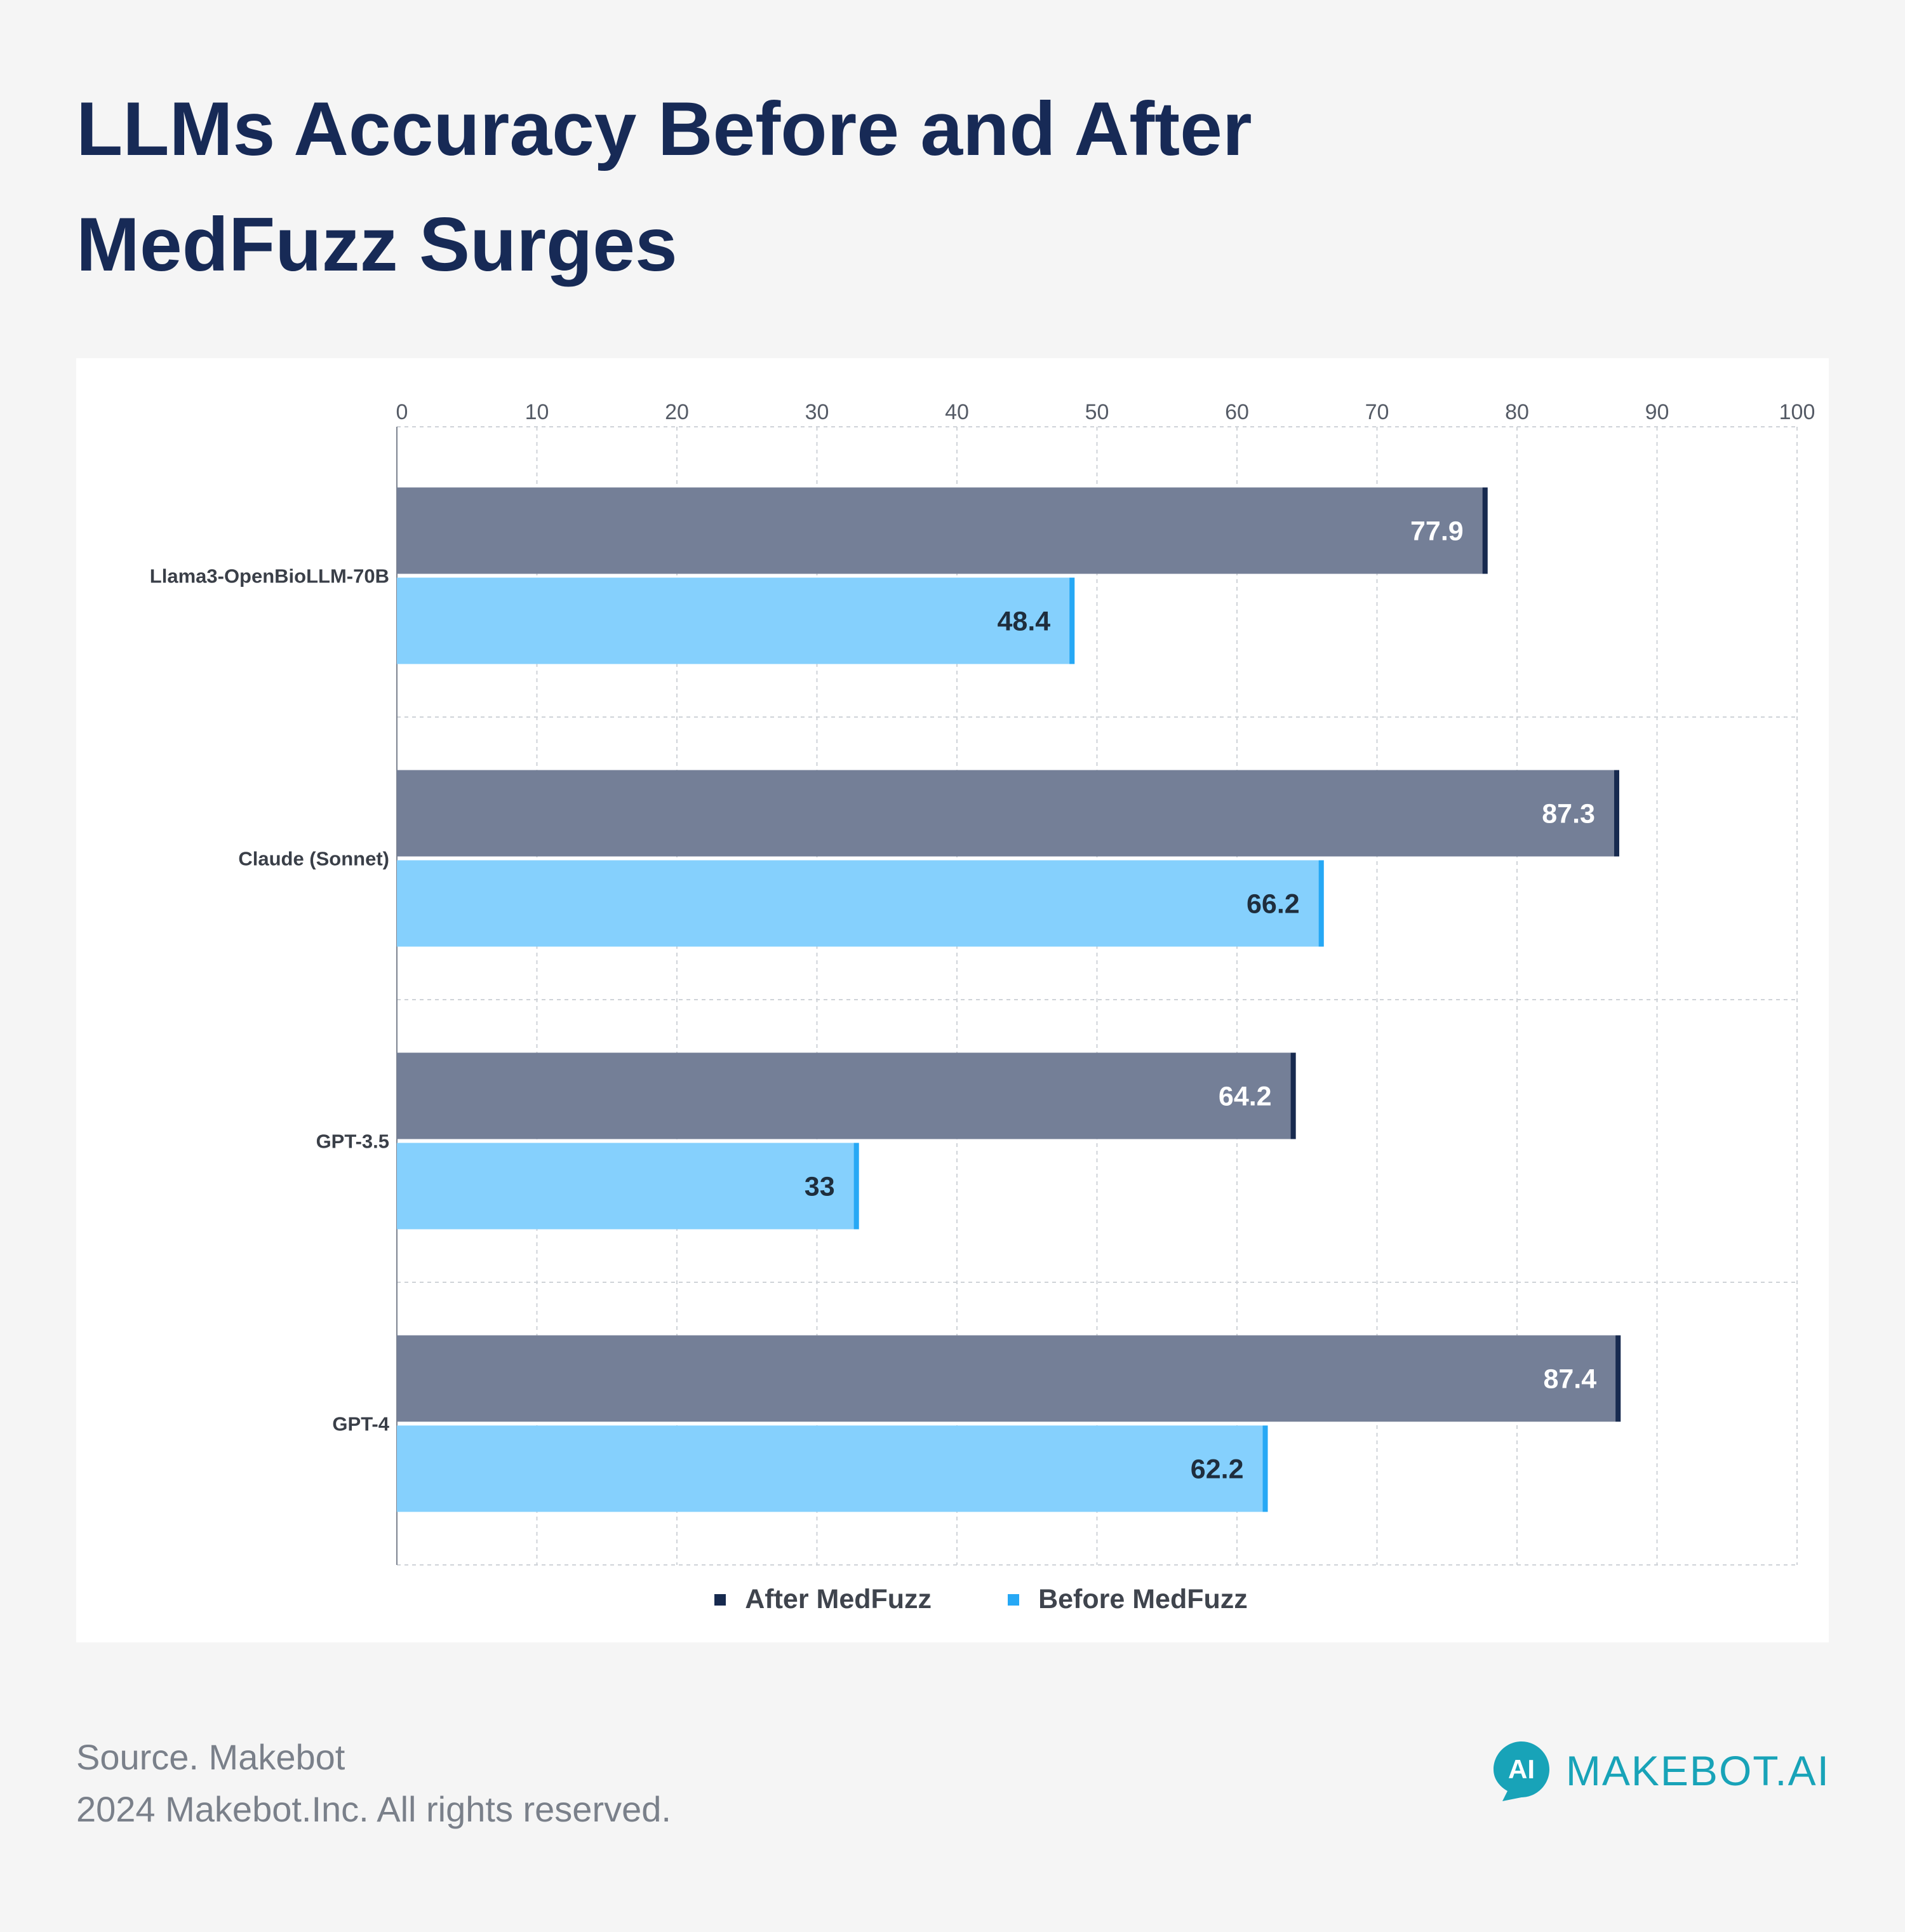  What do you see at coordinates (374, 1809) in the screenshot?
I see `copyright-text: 2024 Makebot.Inc. All rights reserved.` at bounding box center [374, 1809].